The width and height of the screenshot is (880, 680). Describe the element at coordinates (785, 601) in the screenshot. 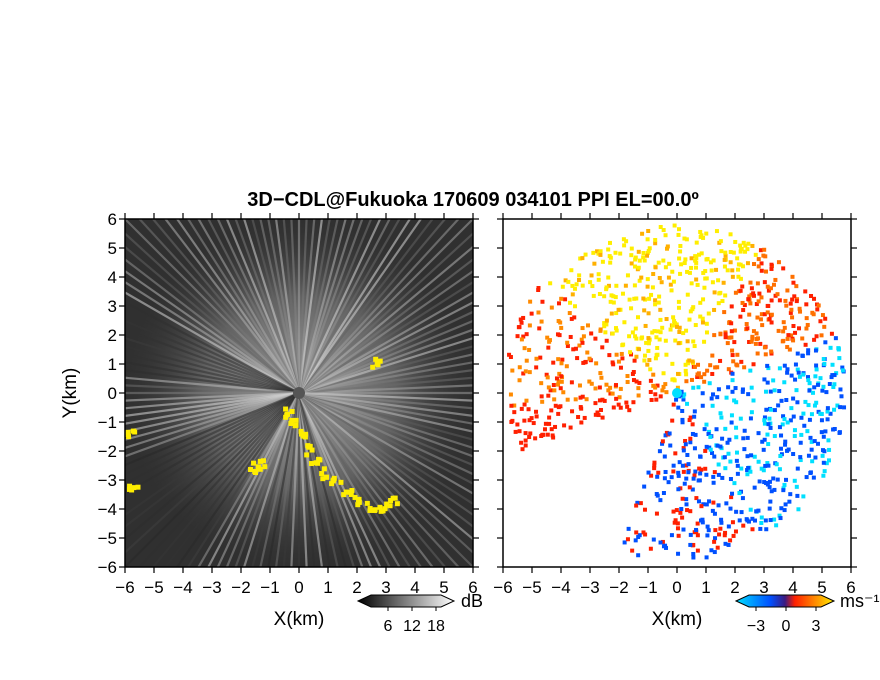

I see `velocity-colorbar-bar` at that location.